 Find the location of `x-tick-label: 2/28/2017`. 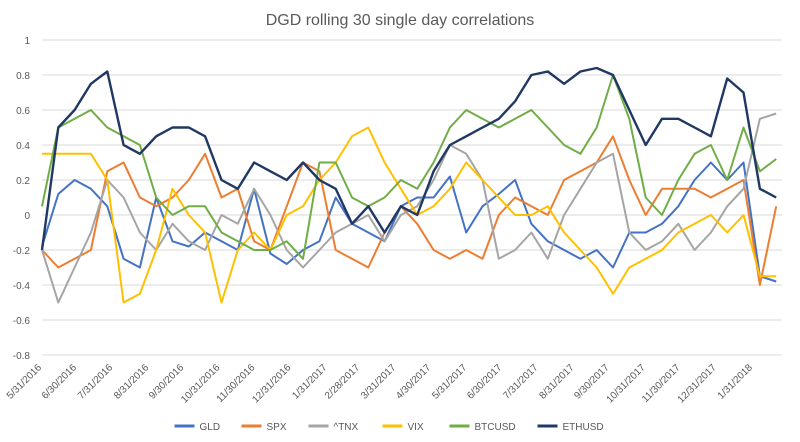

x-tick-label: 2/28/2017 is located at coordinates (343, 382).